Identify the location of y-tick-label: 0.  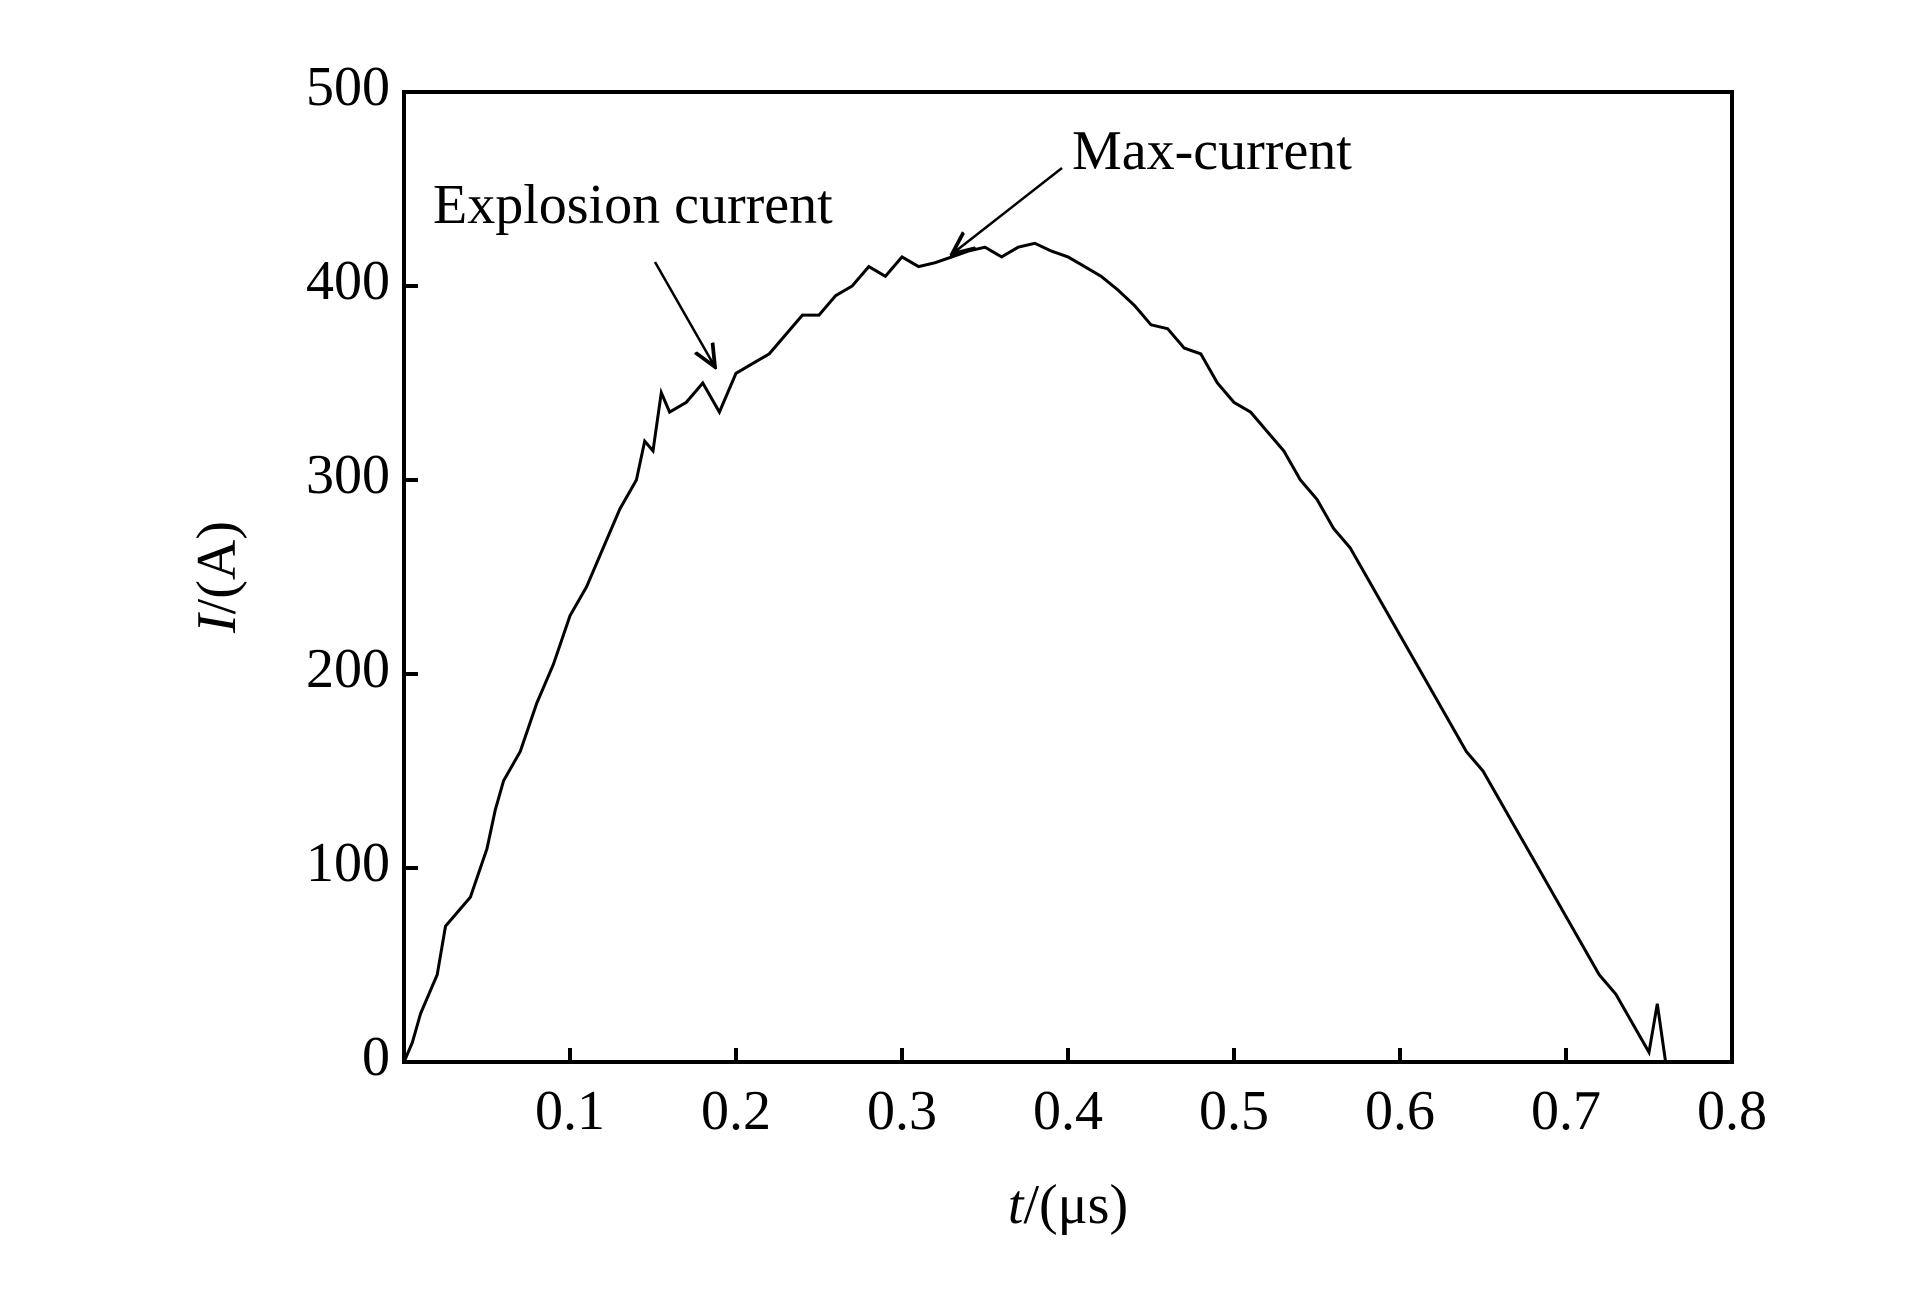
(376, 1057).